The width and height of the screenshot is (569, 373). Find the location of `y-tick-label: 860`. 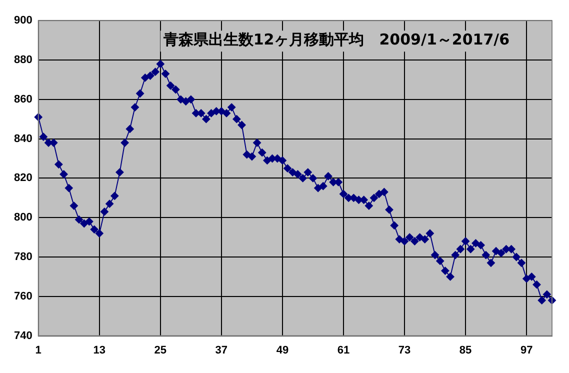

y-tick-label: 860 is located at coordinates (23, 99).